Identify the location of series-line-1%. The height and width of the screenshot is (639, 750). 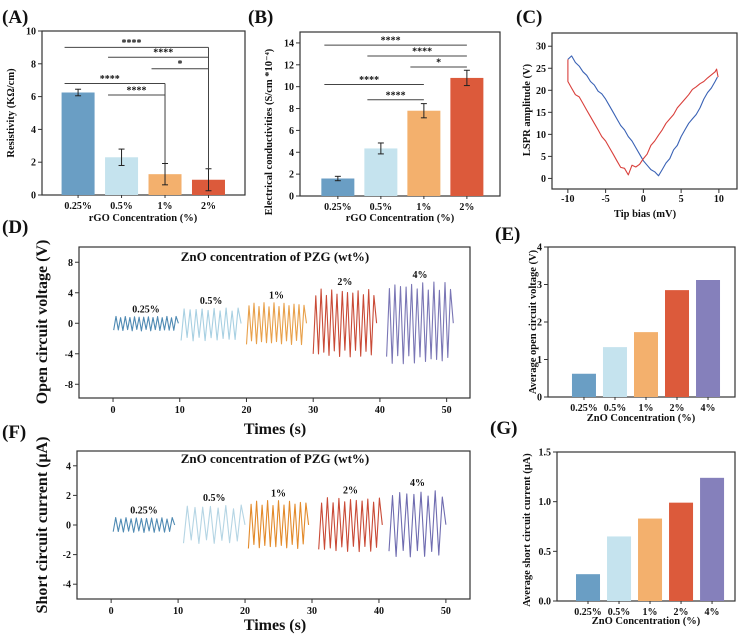
(276, 324).